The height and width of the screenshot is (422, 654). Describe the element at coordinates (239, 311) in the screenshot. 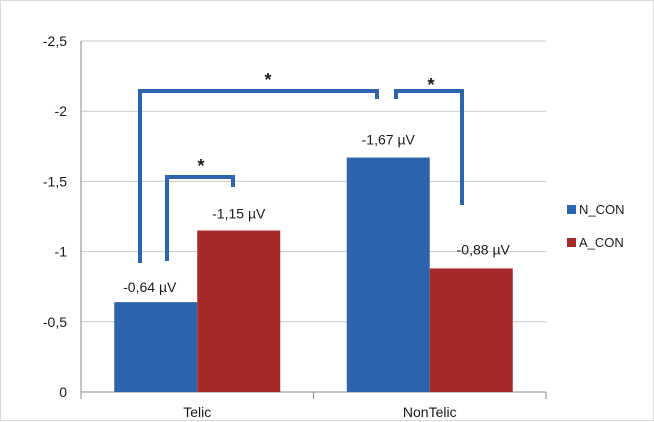

I see `bar-a-con-telic` at that location.